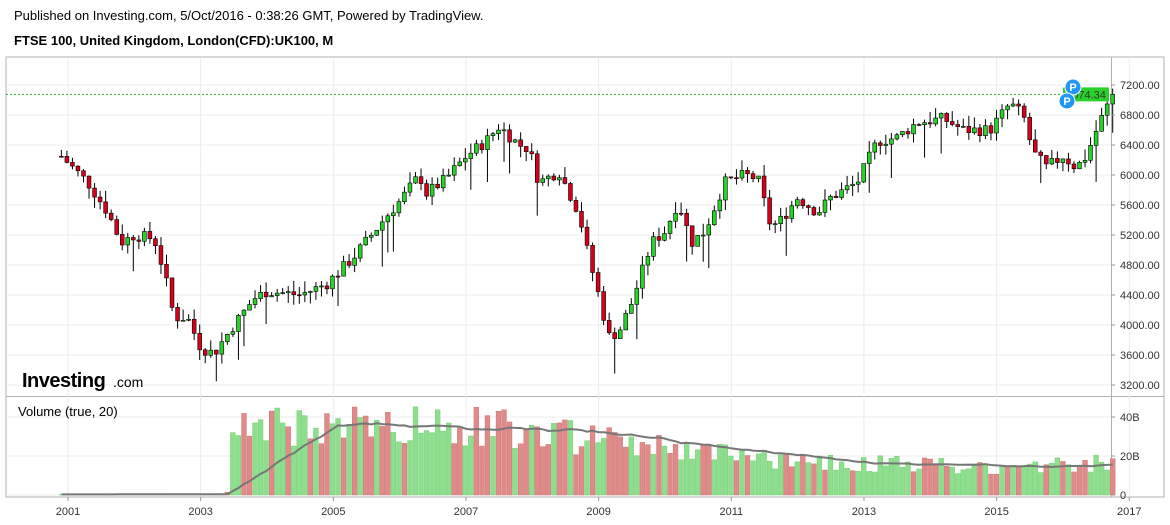  What do you see at coordinates (1072, 88) in the screenshot?
I see `p-marker-1-label: P` at bounding box center [1072, 88].